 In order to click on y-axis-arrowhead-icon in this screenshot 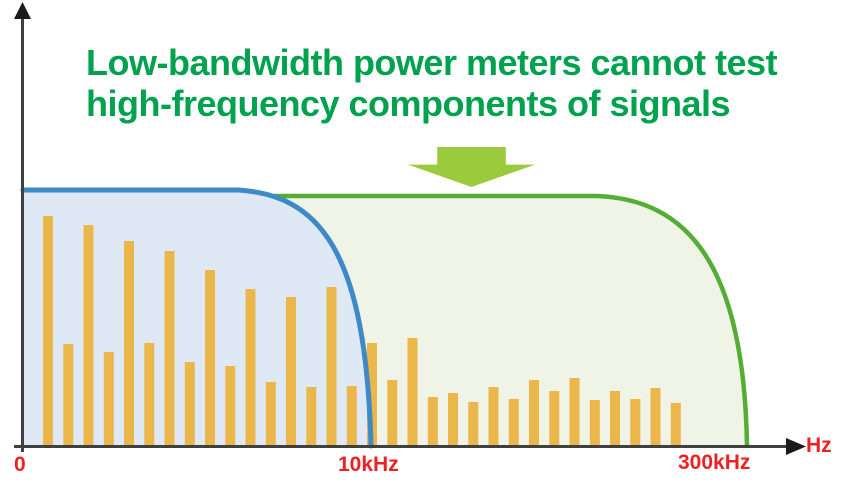, I will do `click(22, 10)`.